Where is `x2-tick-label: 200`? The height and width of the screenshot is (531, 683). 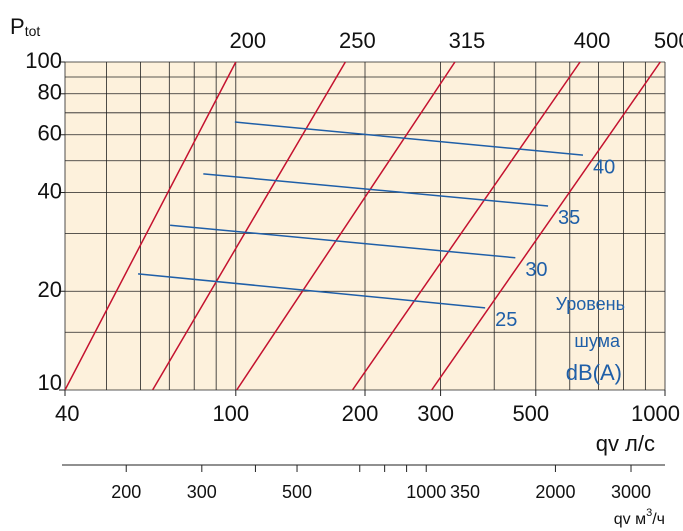 x2-tick-label: 200 is located at coordinates (126, 492).